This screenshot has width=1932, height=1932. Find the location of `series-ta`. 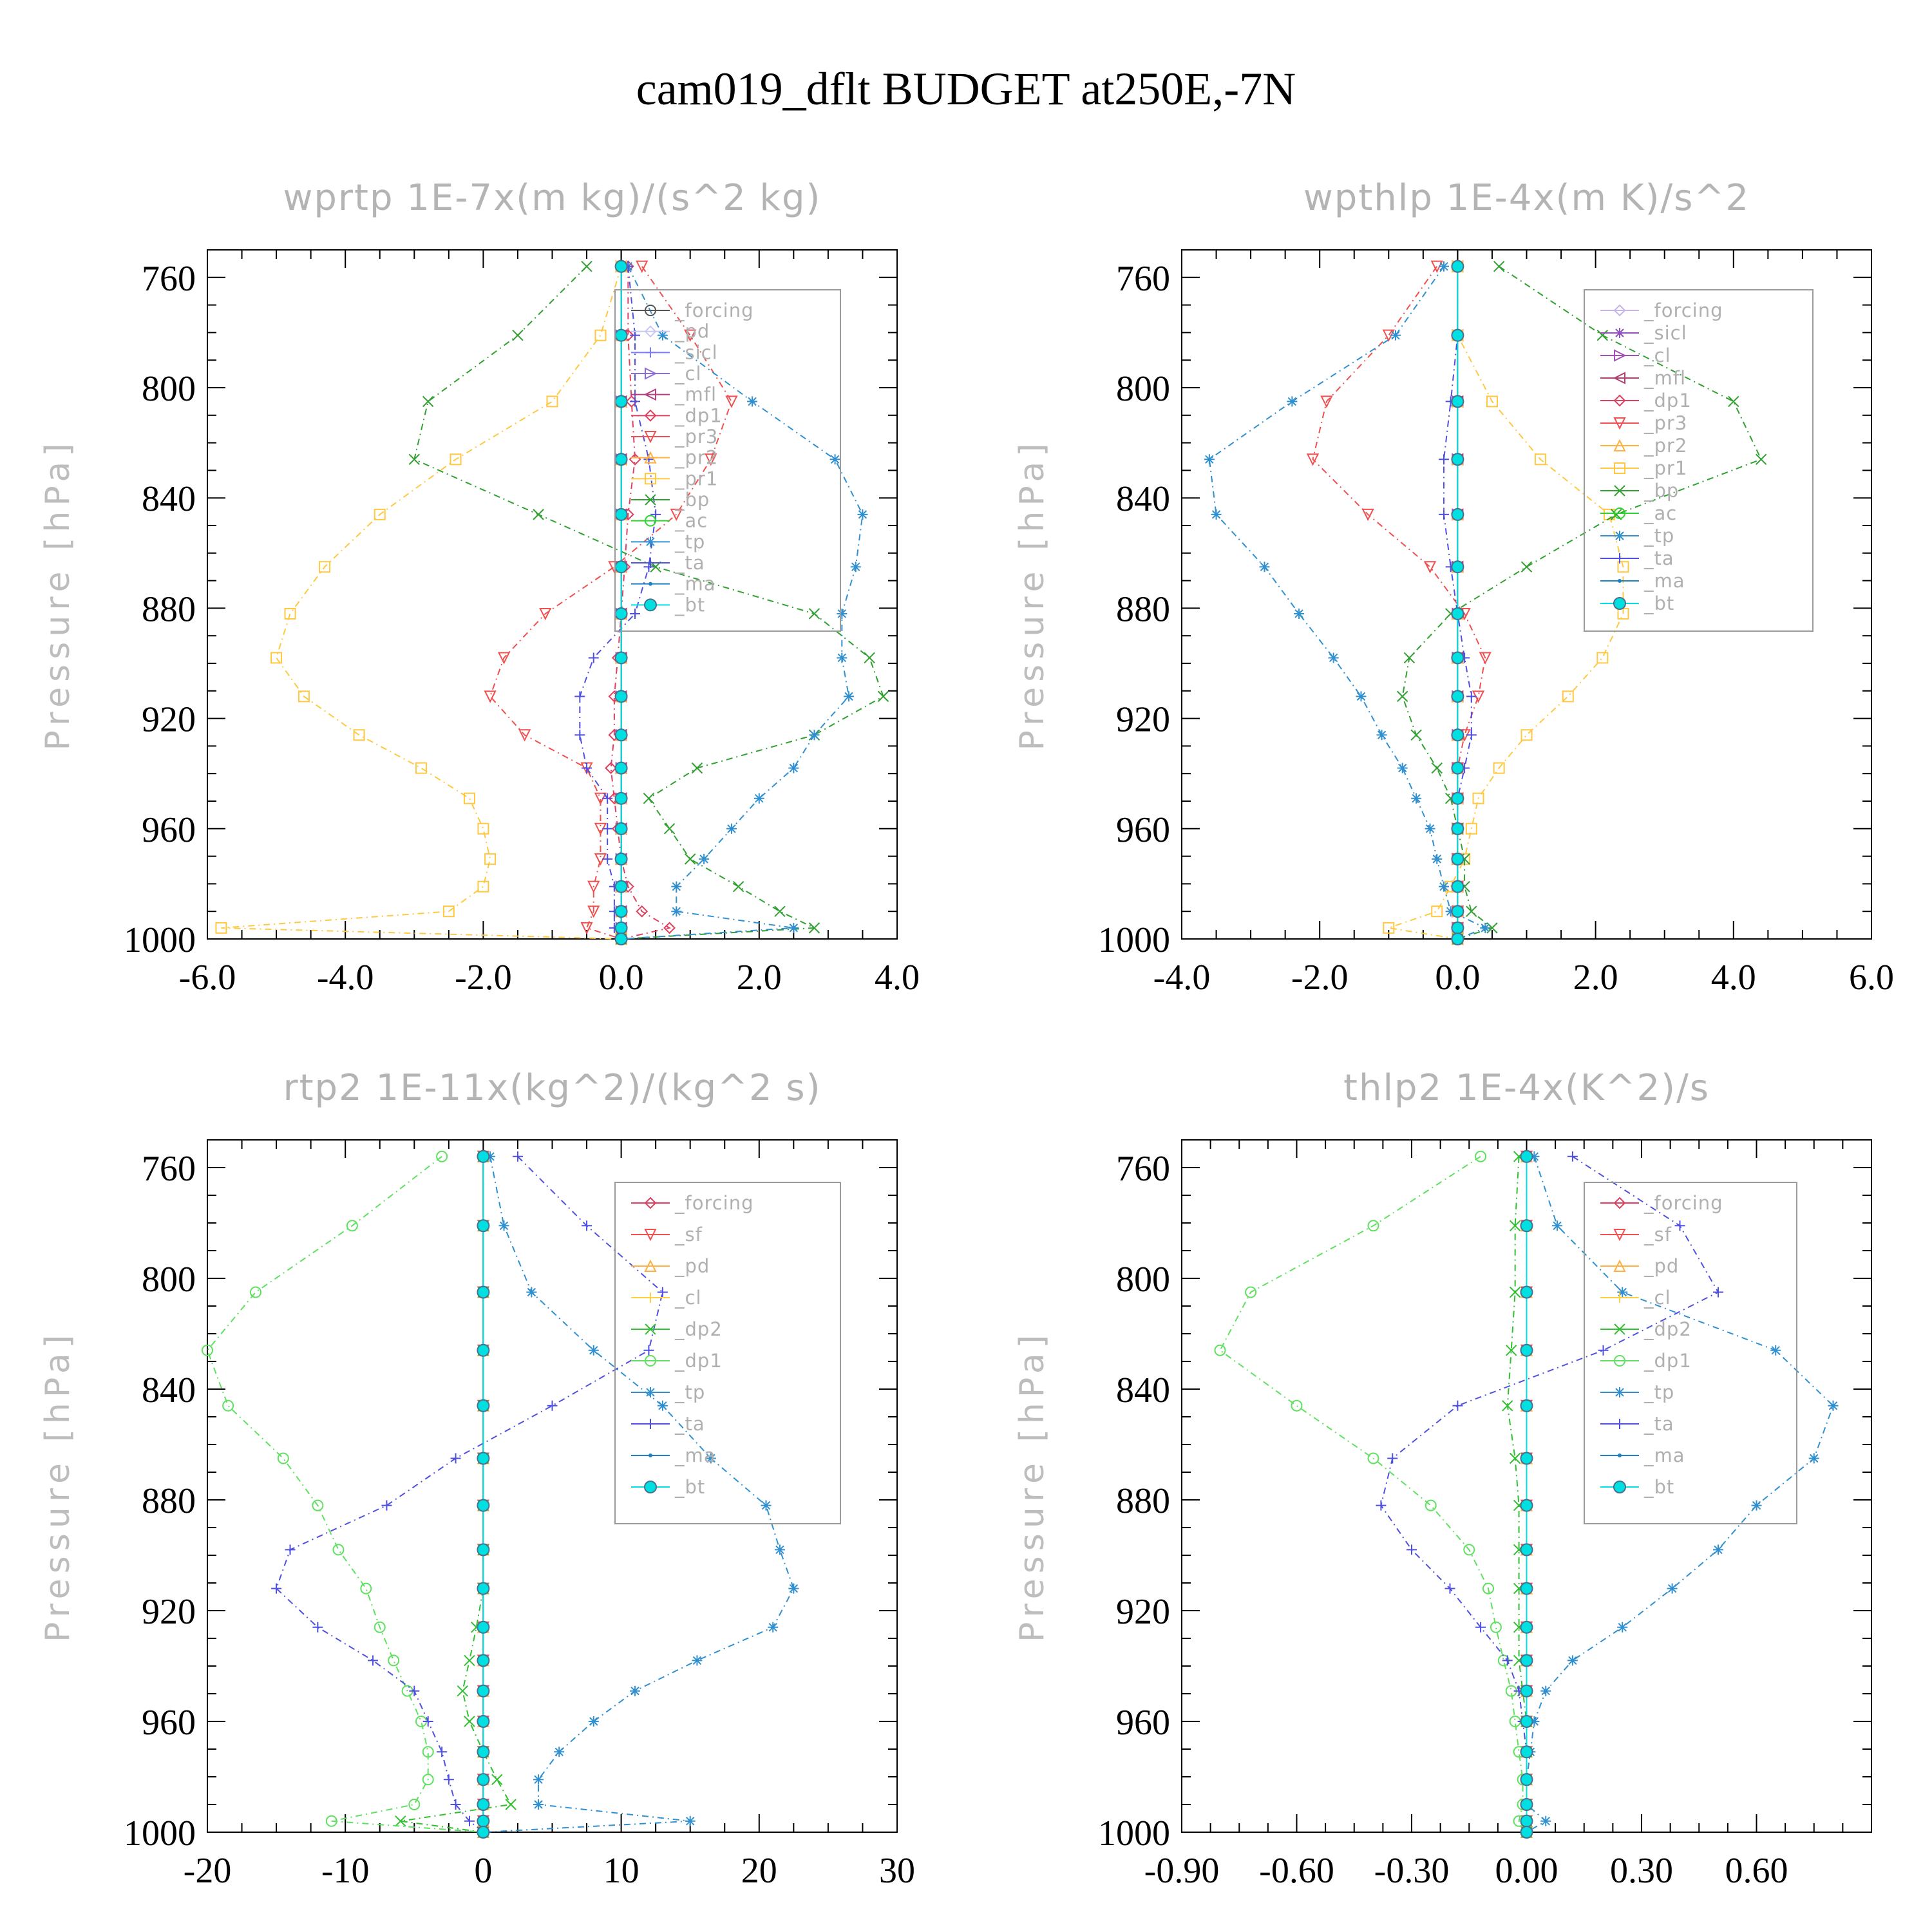

series-ta is located at coordinates (469, 1494).